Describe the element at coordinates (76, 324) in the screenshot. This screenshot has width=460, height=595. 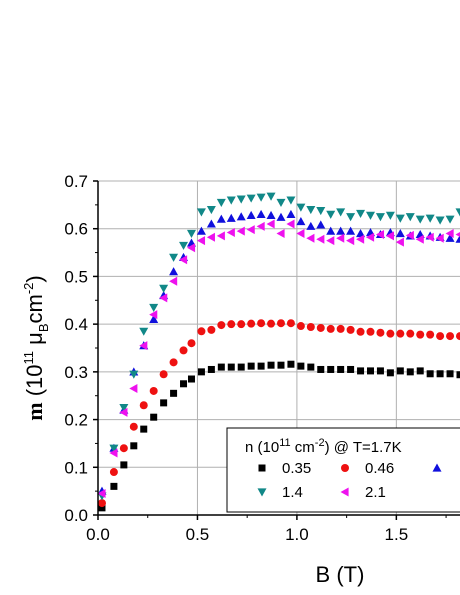
I see `y-tick-label: 0.4` at that location.